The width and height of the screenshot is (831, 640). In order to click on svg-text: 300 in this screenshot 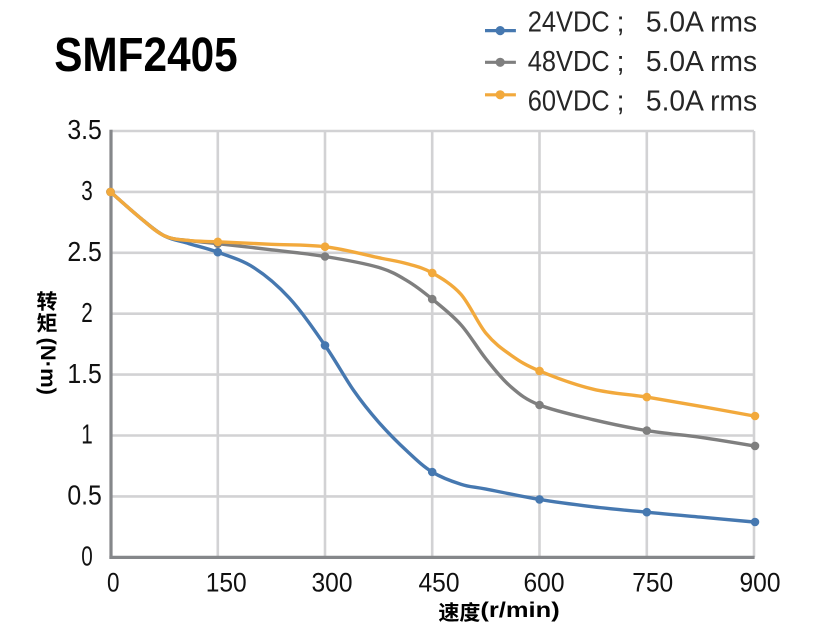, I will do `click(332, 582)`.